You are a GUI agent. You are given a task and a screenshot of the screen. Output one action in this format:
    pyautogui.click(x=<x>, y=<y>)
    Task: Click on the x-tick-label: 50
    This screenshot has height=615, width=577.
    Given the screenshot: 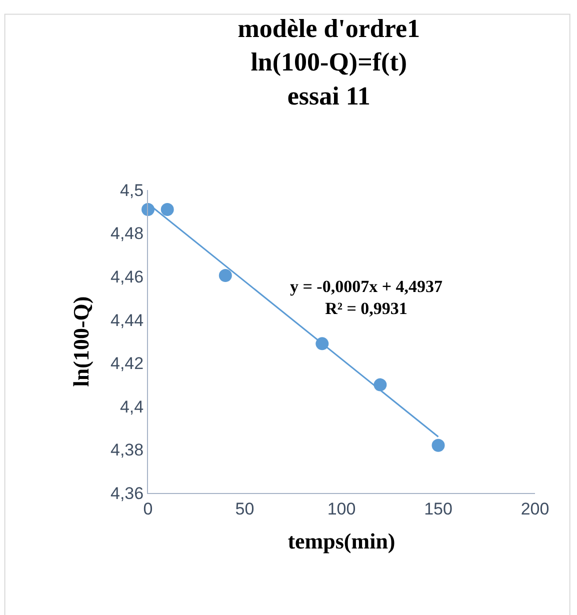 What is the action you would take?
    pyautogui.click(x=244, y=508)
    